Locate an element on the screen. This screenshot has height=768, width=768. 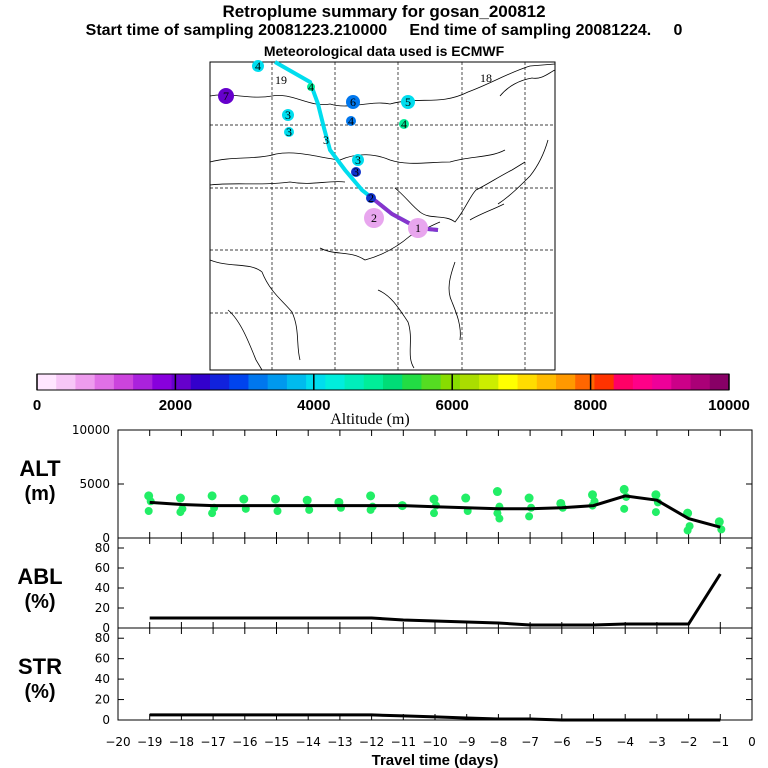
x-tick-label: −18 is located at coordinates (181, 742).